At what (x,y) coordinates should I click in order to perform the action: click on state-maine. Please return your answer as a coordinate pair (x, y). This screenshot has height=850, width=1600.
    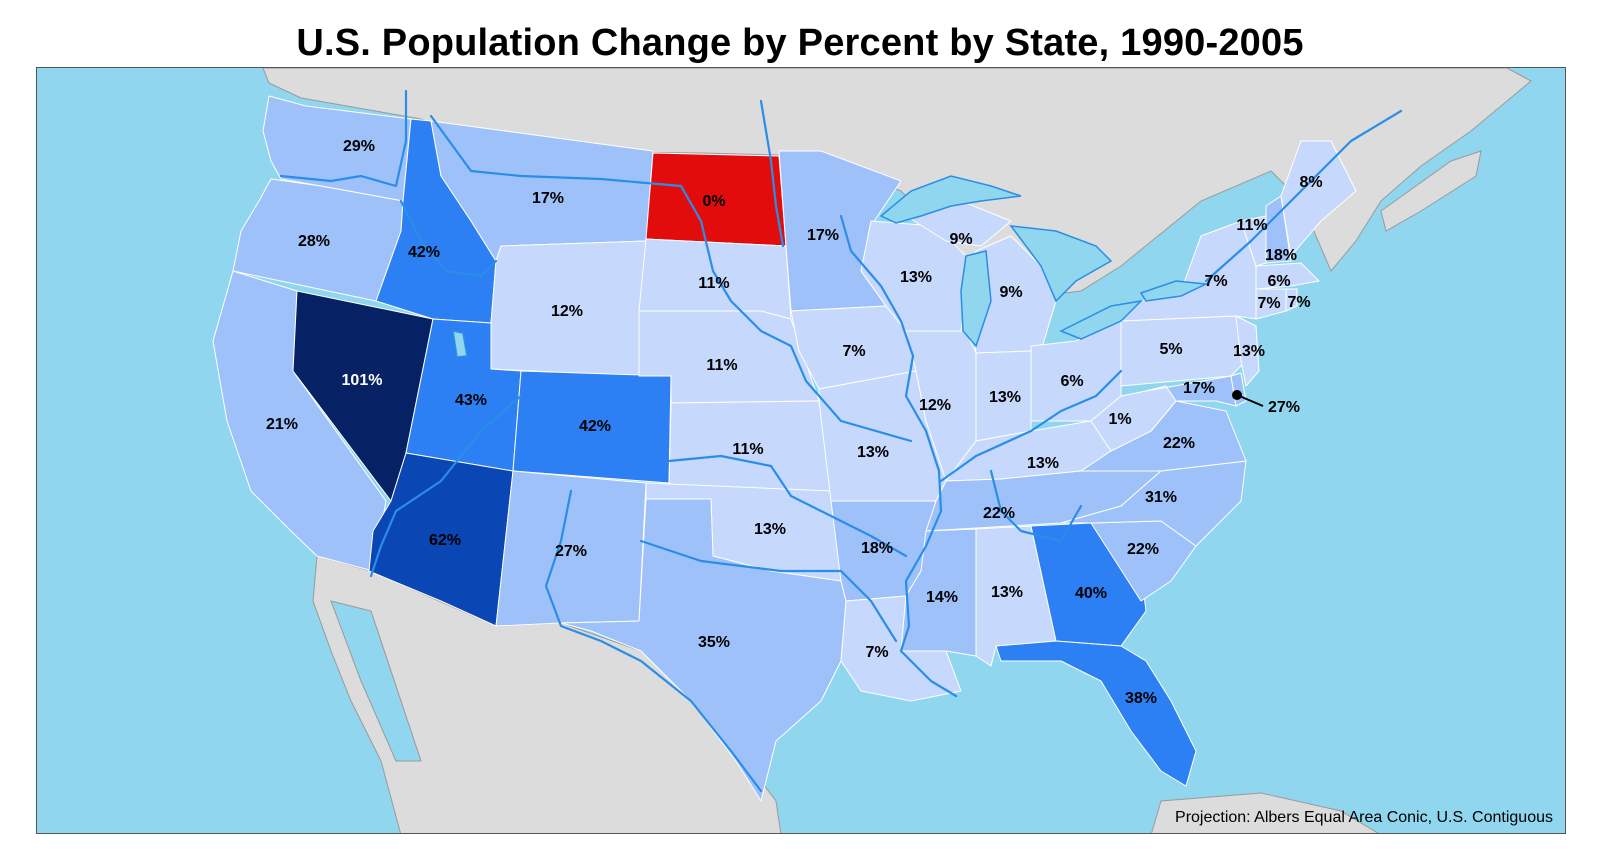
    Looking at the image, I should click on (1318, 198).